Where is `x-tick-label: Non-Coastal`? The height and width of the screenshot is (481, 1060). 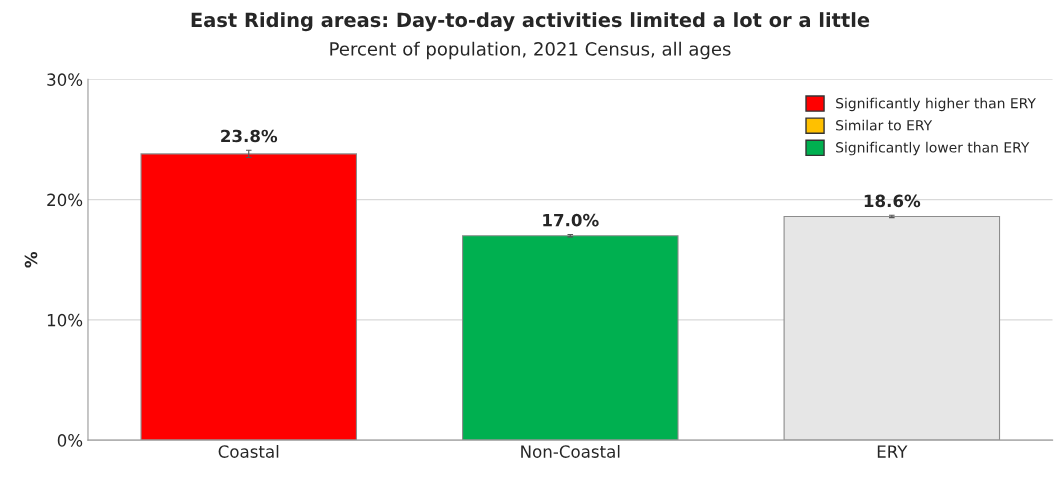 x-tick-label: Non-Coastal is located at coordinates (570, 451).